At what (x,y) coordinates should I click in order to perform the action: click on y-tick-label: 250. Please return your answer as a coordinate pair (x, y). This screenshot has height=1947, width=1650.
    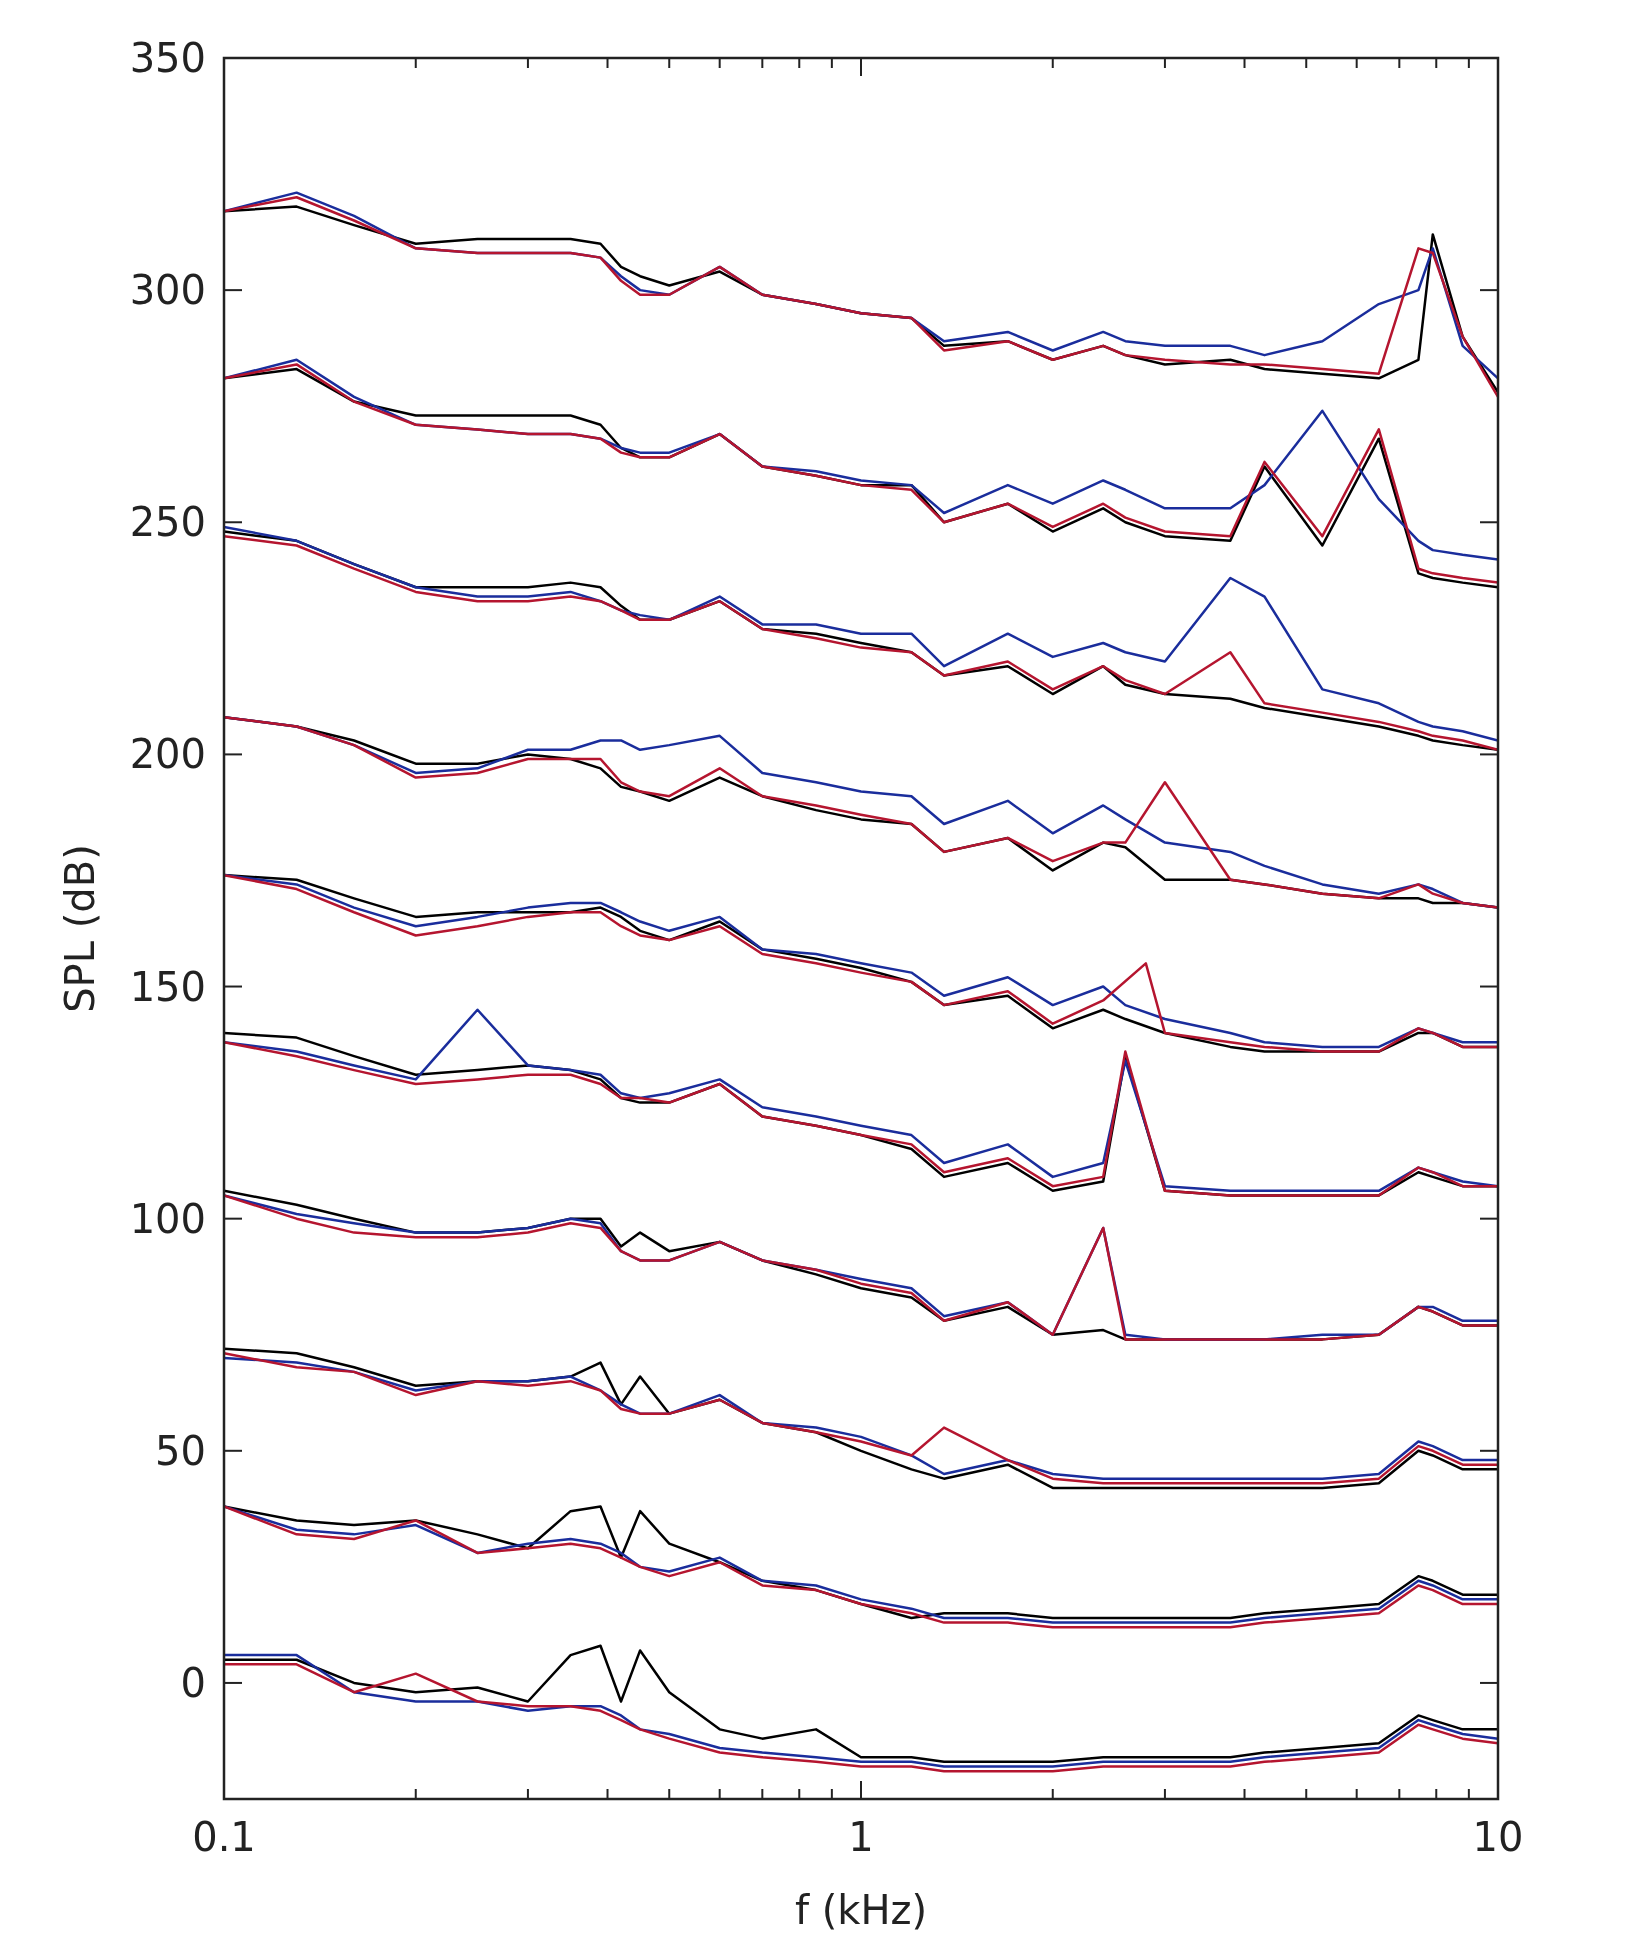
    Looking at the image, I should click on (167, 522).